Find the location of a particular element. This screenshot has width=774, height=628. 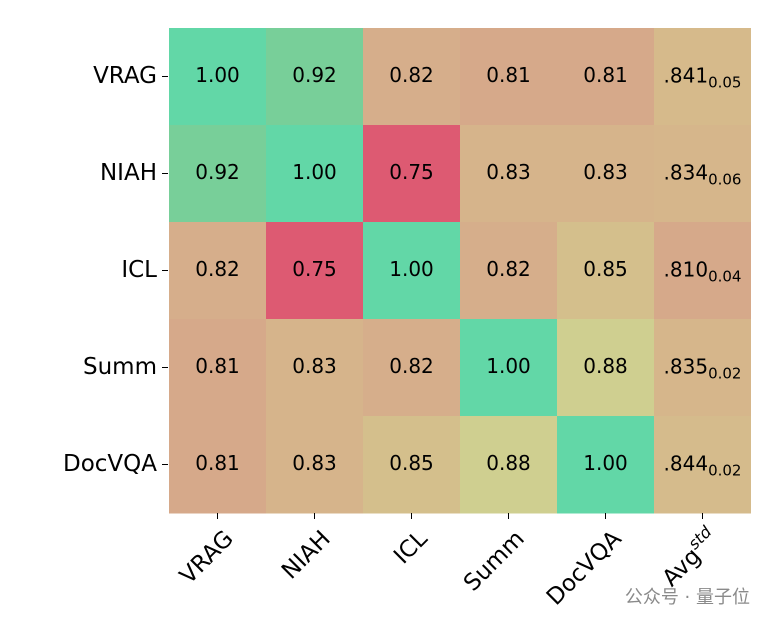

avg-label: .8100.04 is located at coordinates (703, 271).